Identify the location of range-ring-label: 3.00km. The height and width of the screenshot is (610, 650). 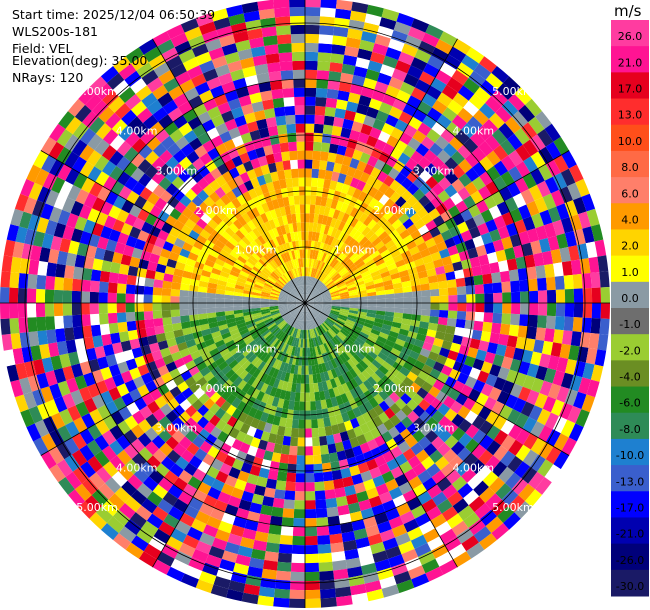
(434, 170).